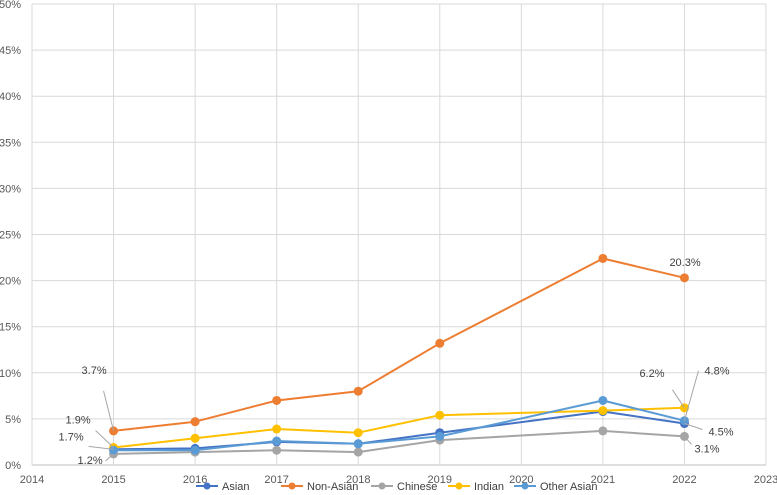 The width and height of the screenshot is (777, 495). What do you see at coordinates (651, 374) in the screenshot?
I see `data-label: 6.2%` at bounding box center [651, 374].